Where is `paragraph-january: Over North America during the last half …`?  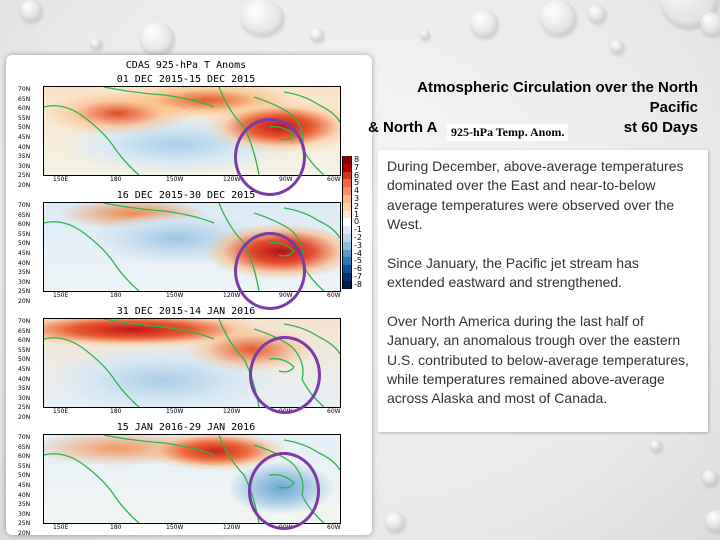
paragraph-january: Over North America during the last half … is located at coordinates (538, 360).